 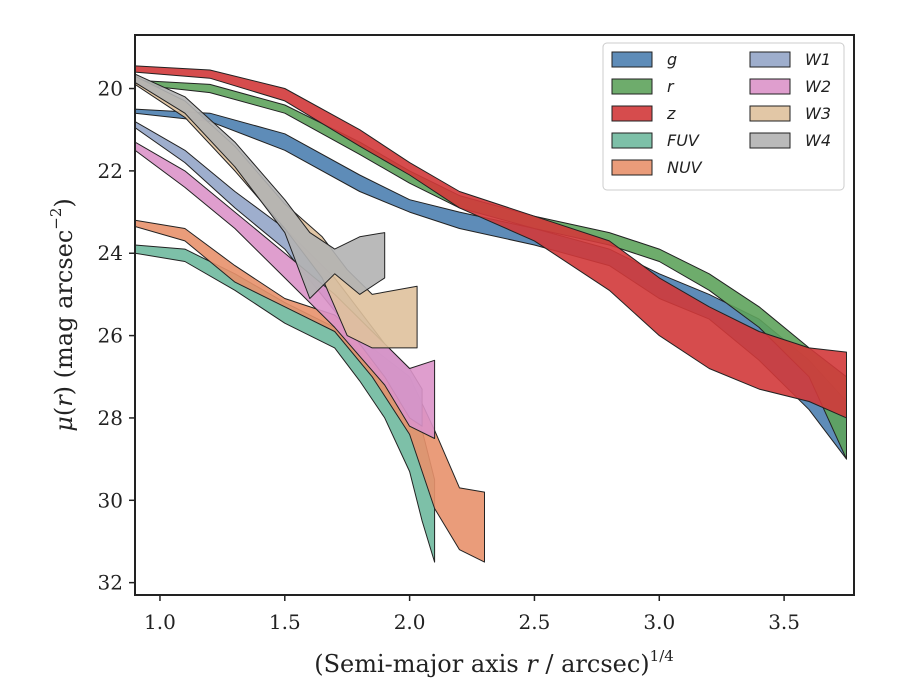 I want to click on y-tick-label: 30, so click(x=110, y=500).